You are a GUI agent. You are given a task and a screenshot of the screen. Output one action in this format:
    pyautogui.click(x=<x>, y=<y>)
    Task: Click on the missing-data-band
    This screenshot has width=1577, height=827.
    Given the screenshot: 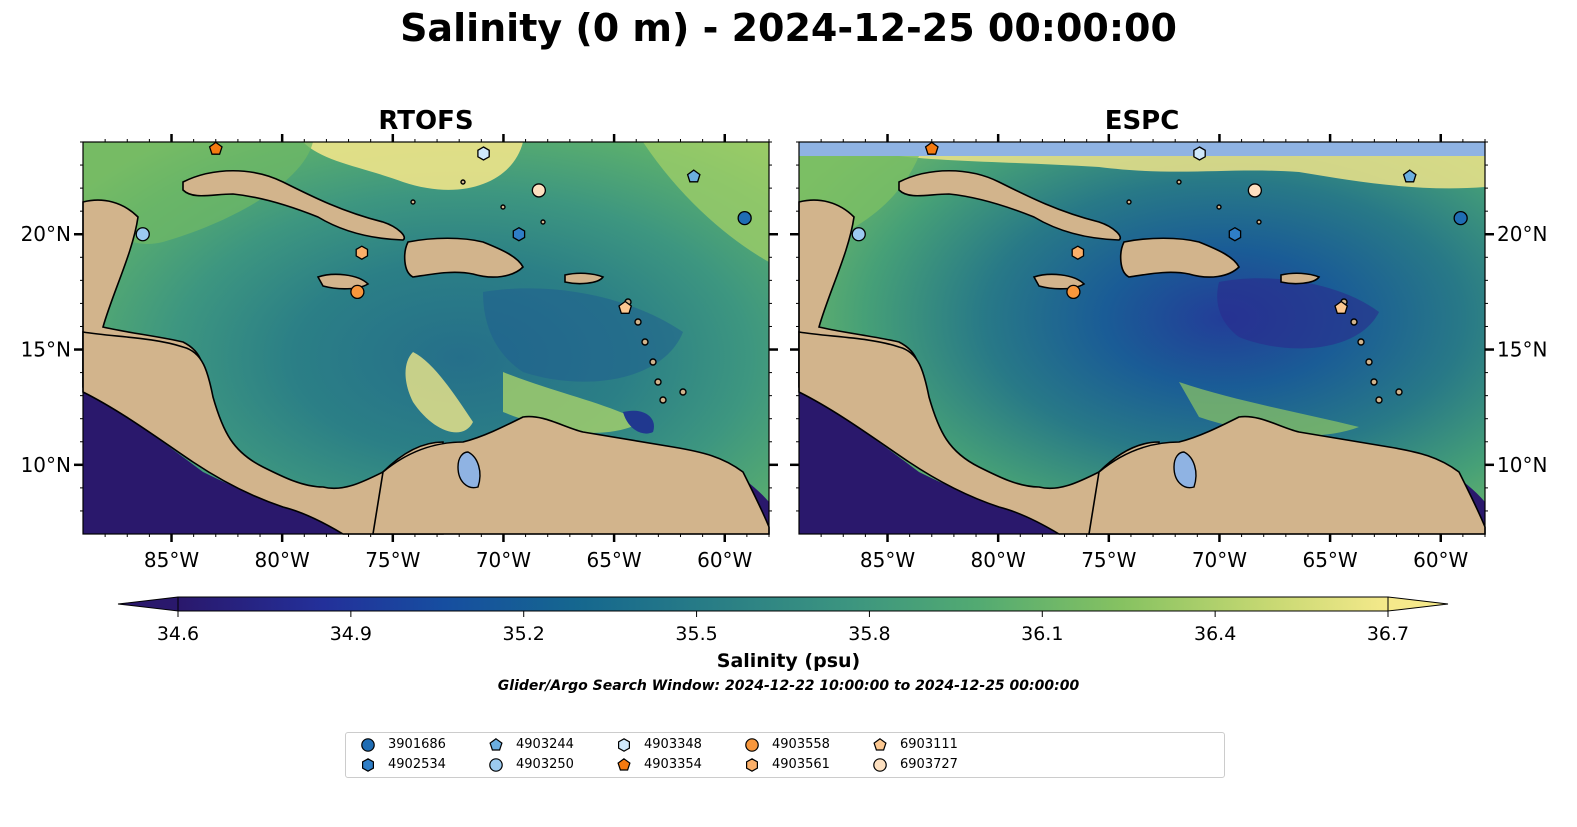 What is the action you would take?
    pyautogui.click(x=1142, y=149)
    